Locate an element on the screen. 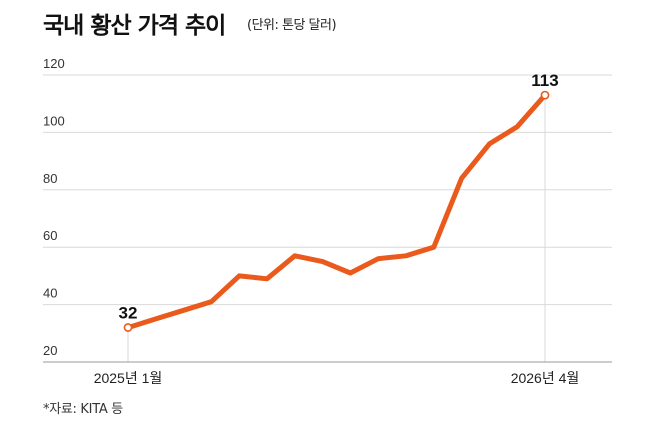 The image size is (658, 437). data-label-0: 32 is located at coordinates (128, 313).